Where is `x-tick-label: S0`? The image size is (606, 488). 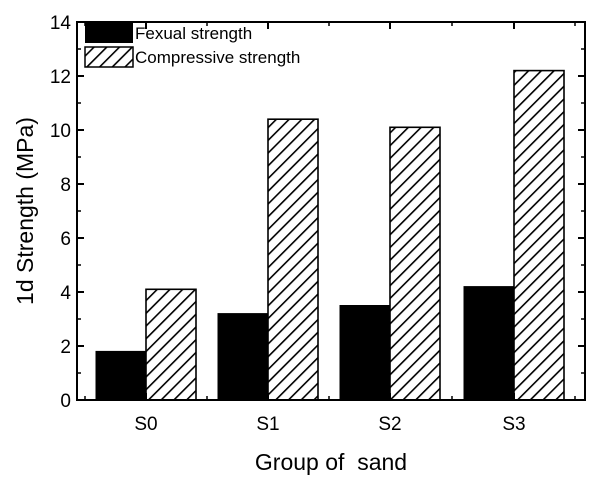
x-tick-label: S0 is located at coordinates (145, 424).